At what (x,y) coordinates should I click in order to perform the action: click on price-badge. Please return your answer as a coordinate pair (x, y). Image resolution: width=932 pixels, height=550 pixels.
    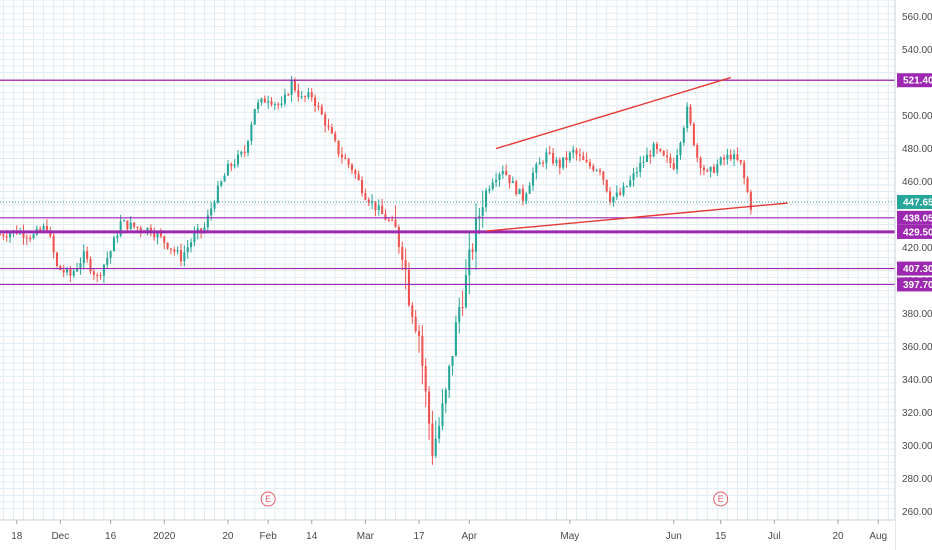
    Looking at the image, I should click on (914, 284).